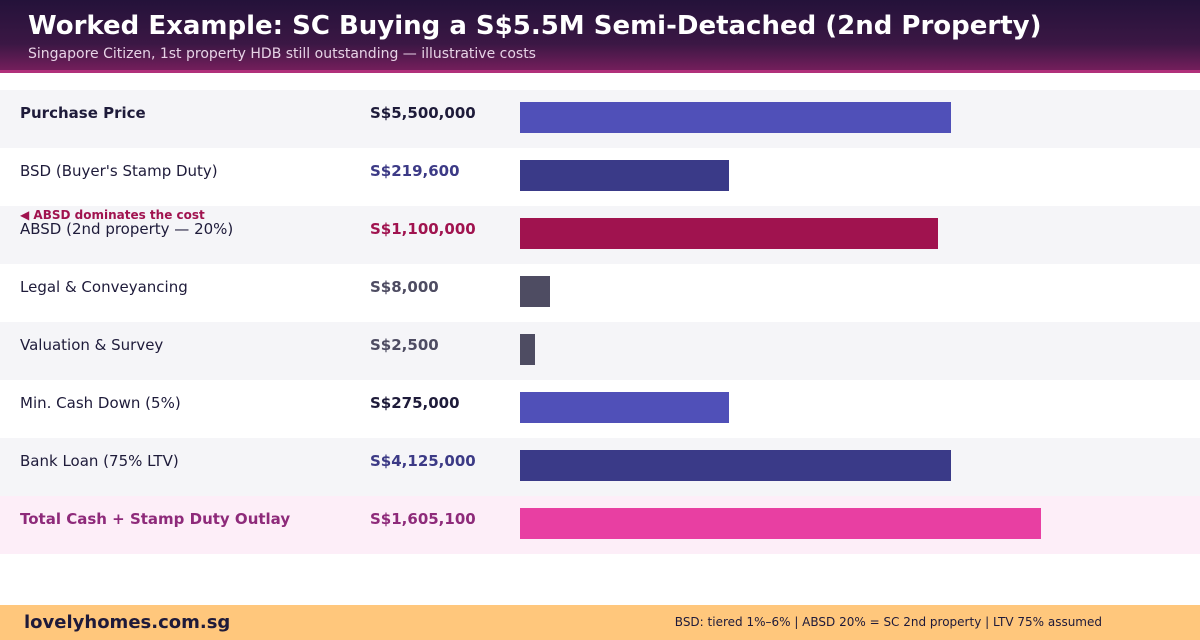 The image size is (1200, 640). Describe the element at coordinates (415, 403) in the screenshot. I see `value-label: S$275,000` at that location.